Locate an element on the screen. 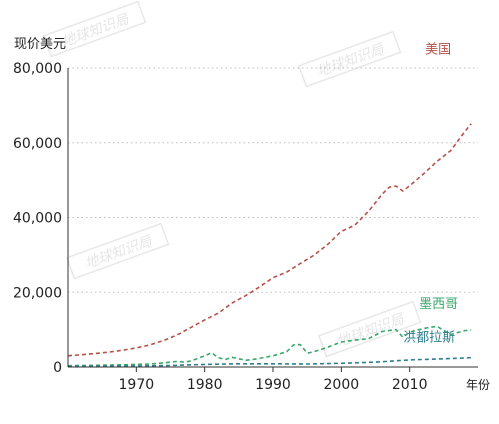 Image resolution: width=499 pixels, height=424 pixels. y-tick-label: 0 is located at coordinates (57, 368).